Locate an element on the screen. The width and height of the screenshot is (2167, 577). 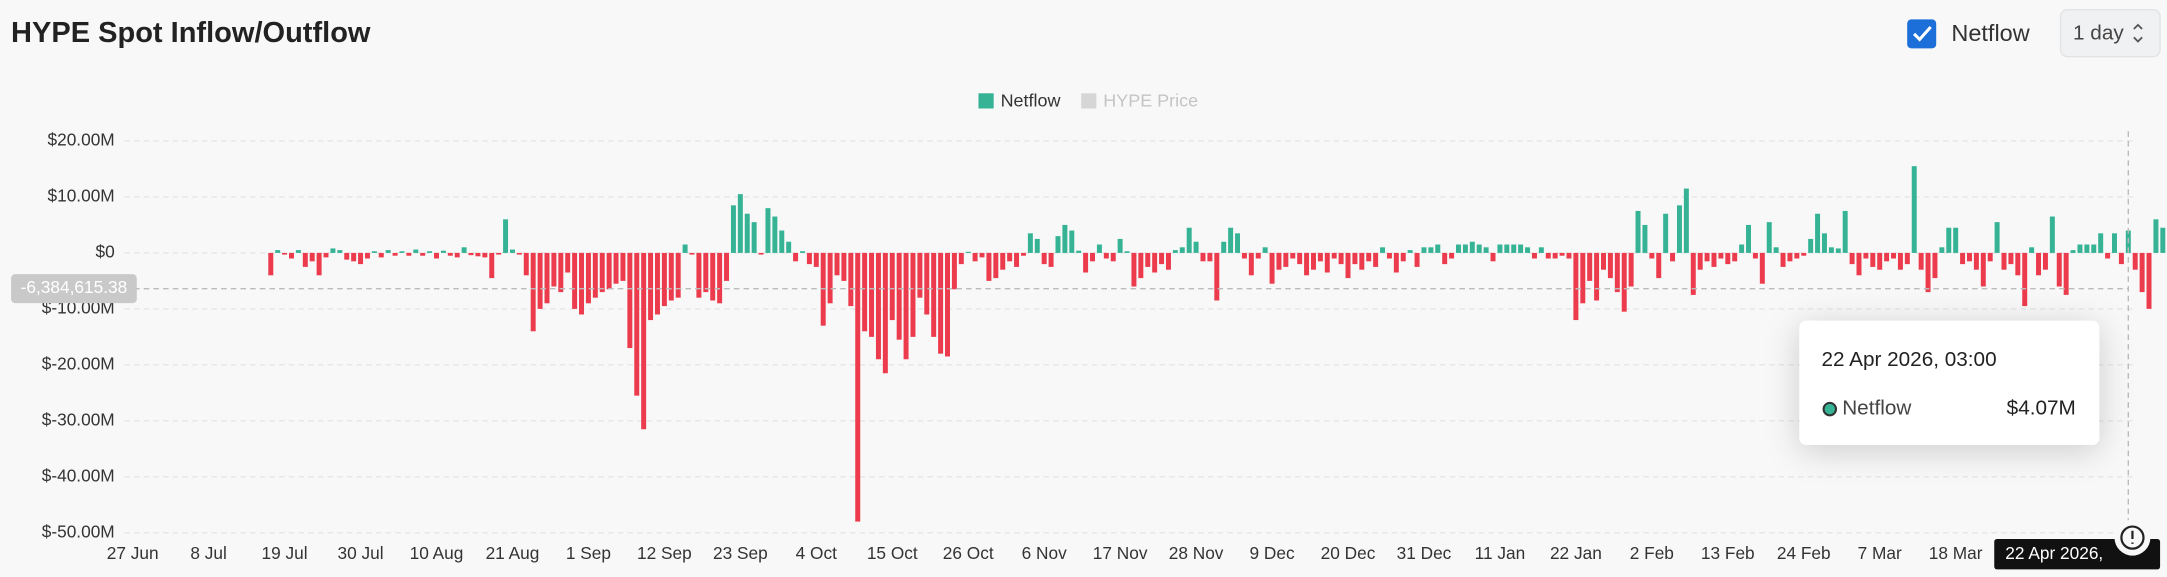
interval-select: 1 day is located at coordinates (2110, 33).